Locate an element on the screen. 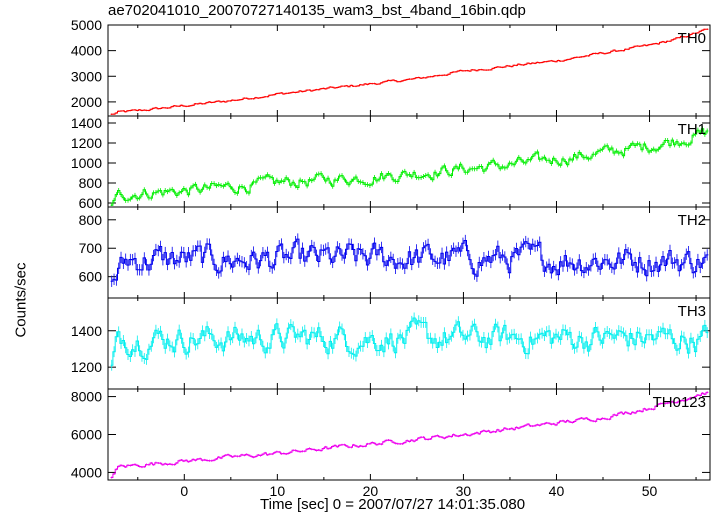 The width and height of the screenshot is (717, 516). y-tick-label: 2000 is located at coordinates (86, 102).